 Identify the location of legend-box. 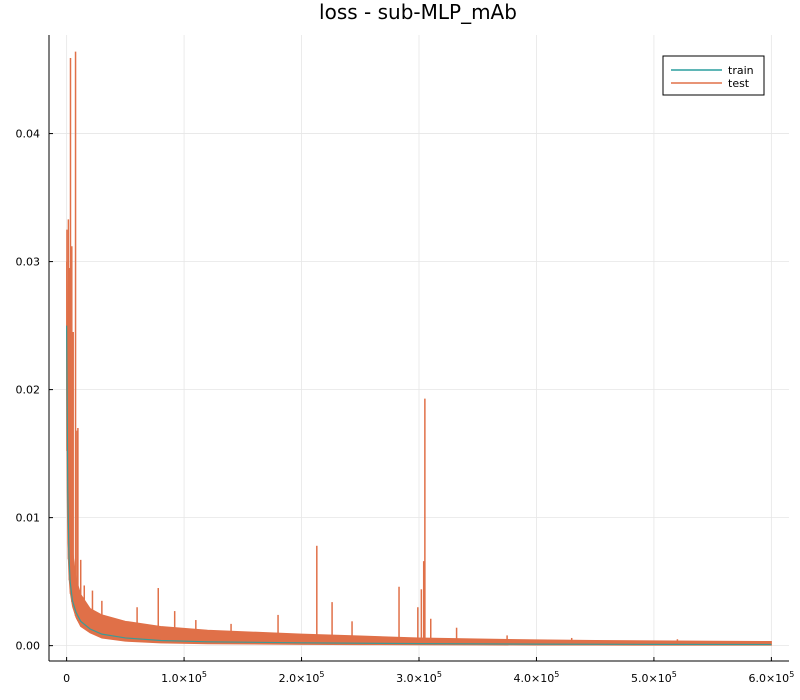
(713, 75).